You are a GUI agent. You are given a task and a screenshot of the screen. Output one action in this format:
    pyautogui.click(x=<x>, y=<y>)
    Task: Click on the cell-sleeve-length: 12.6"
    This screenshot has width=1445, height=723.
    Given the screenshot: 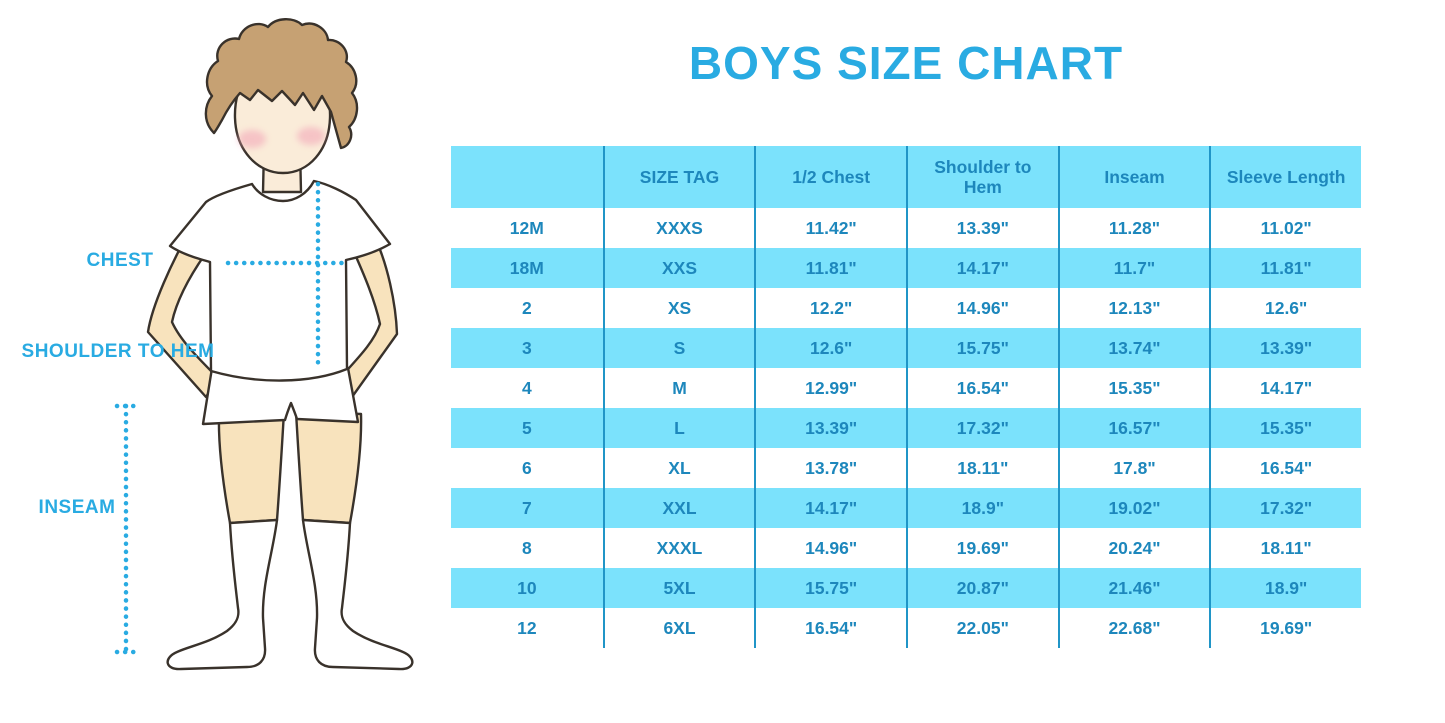 What is the action you would take?
    pyautogui.click(x=1285, y=308)
    